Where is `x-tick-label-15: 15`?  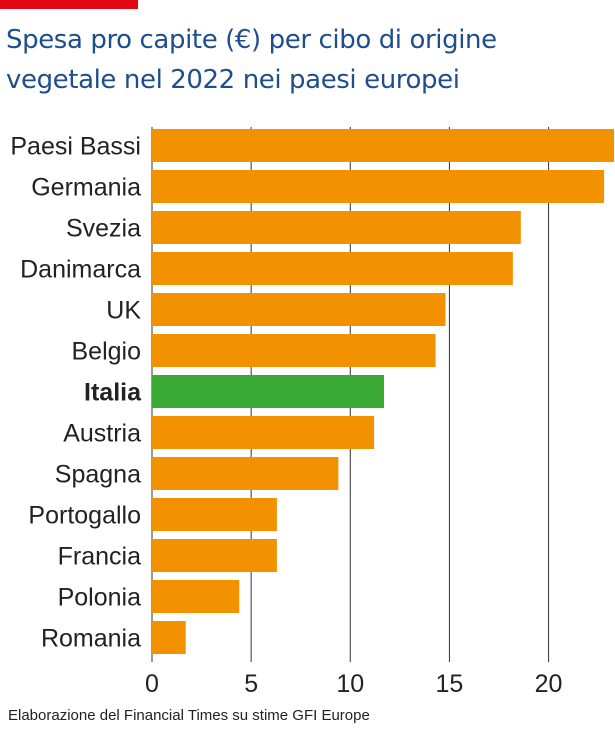 x-tick-label-15: 15 is located at coordinates (450, 684).